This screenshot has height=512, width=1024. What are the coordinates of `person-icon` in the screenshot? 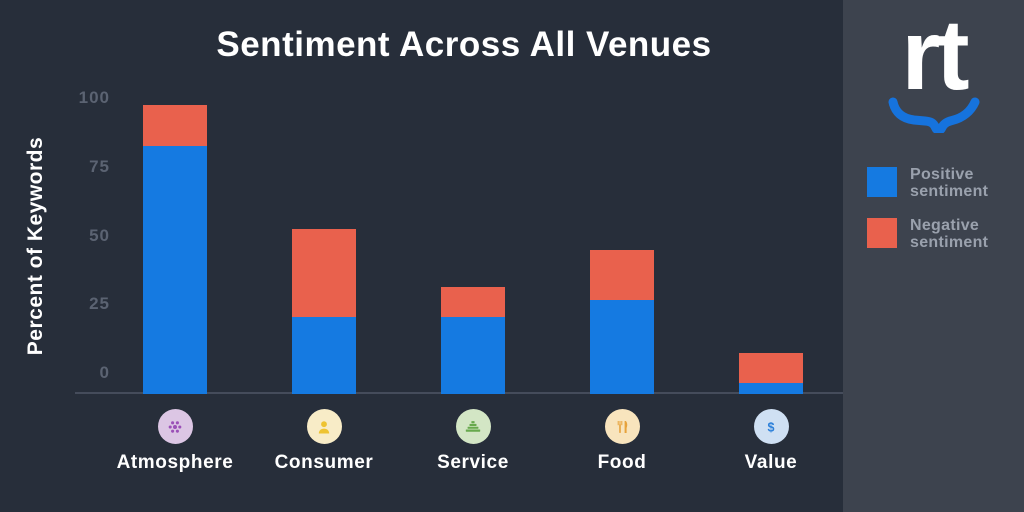 It's located at (324, 426).